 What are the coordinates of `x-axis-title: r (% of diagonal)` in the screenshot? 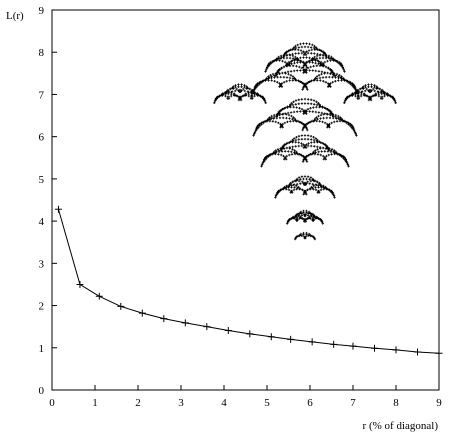 It's located at (401, 426).